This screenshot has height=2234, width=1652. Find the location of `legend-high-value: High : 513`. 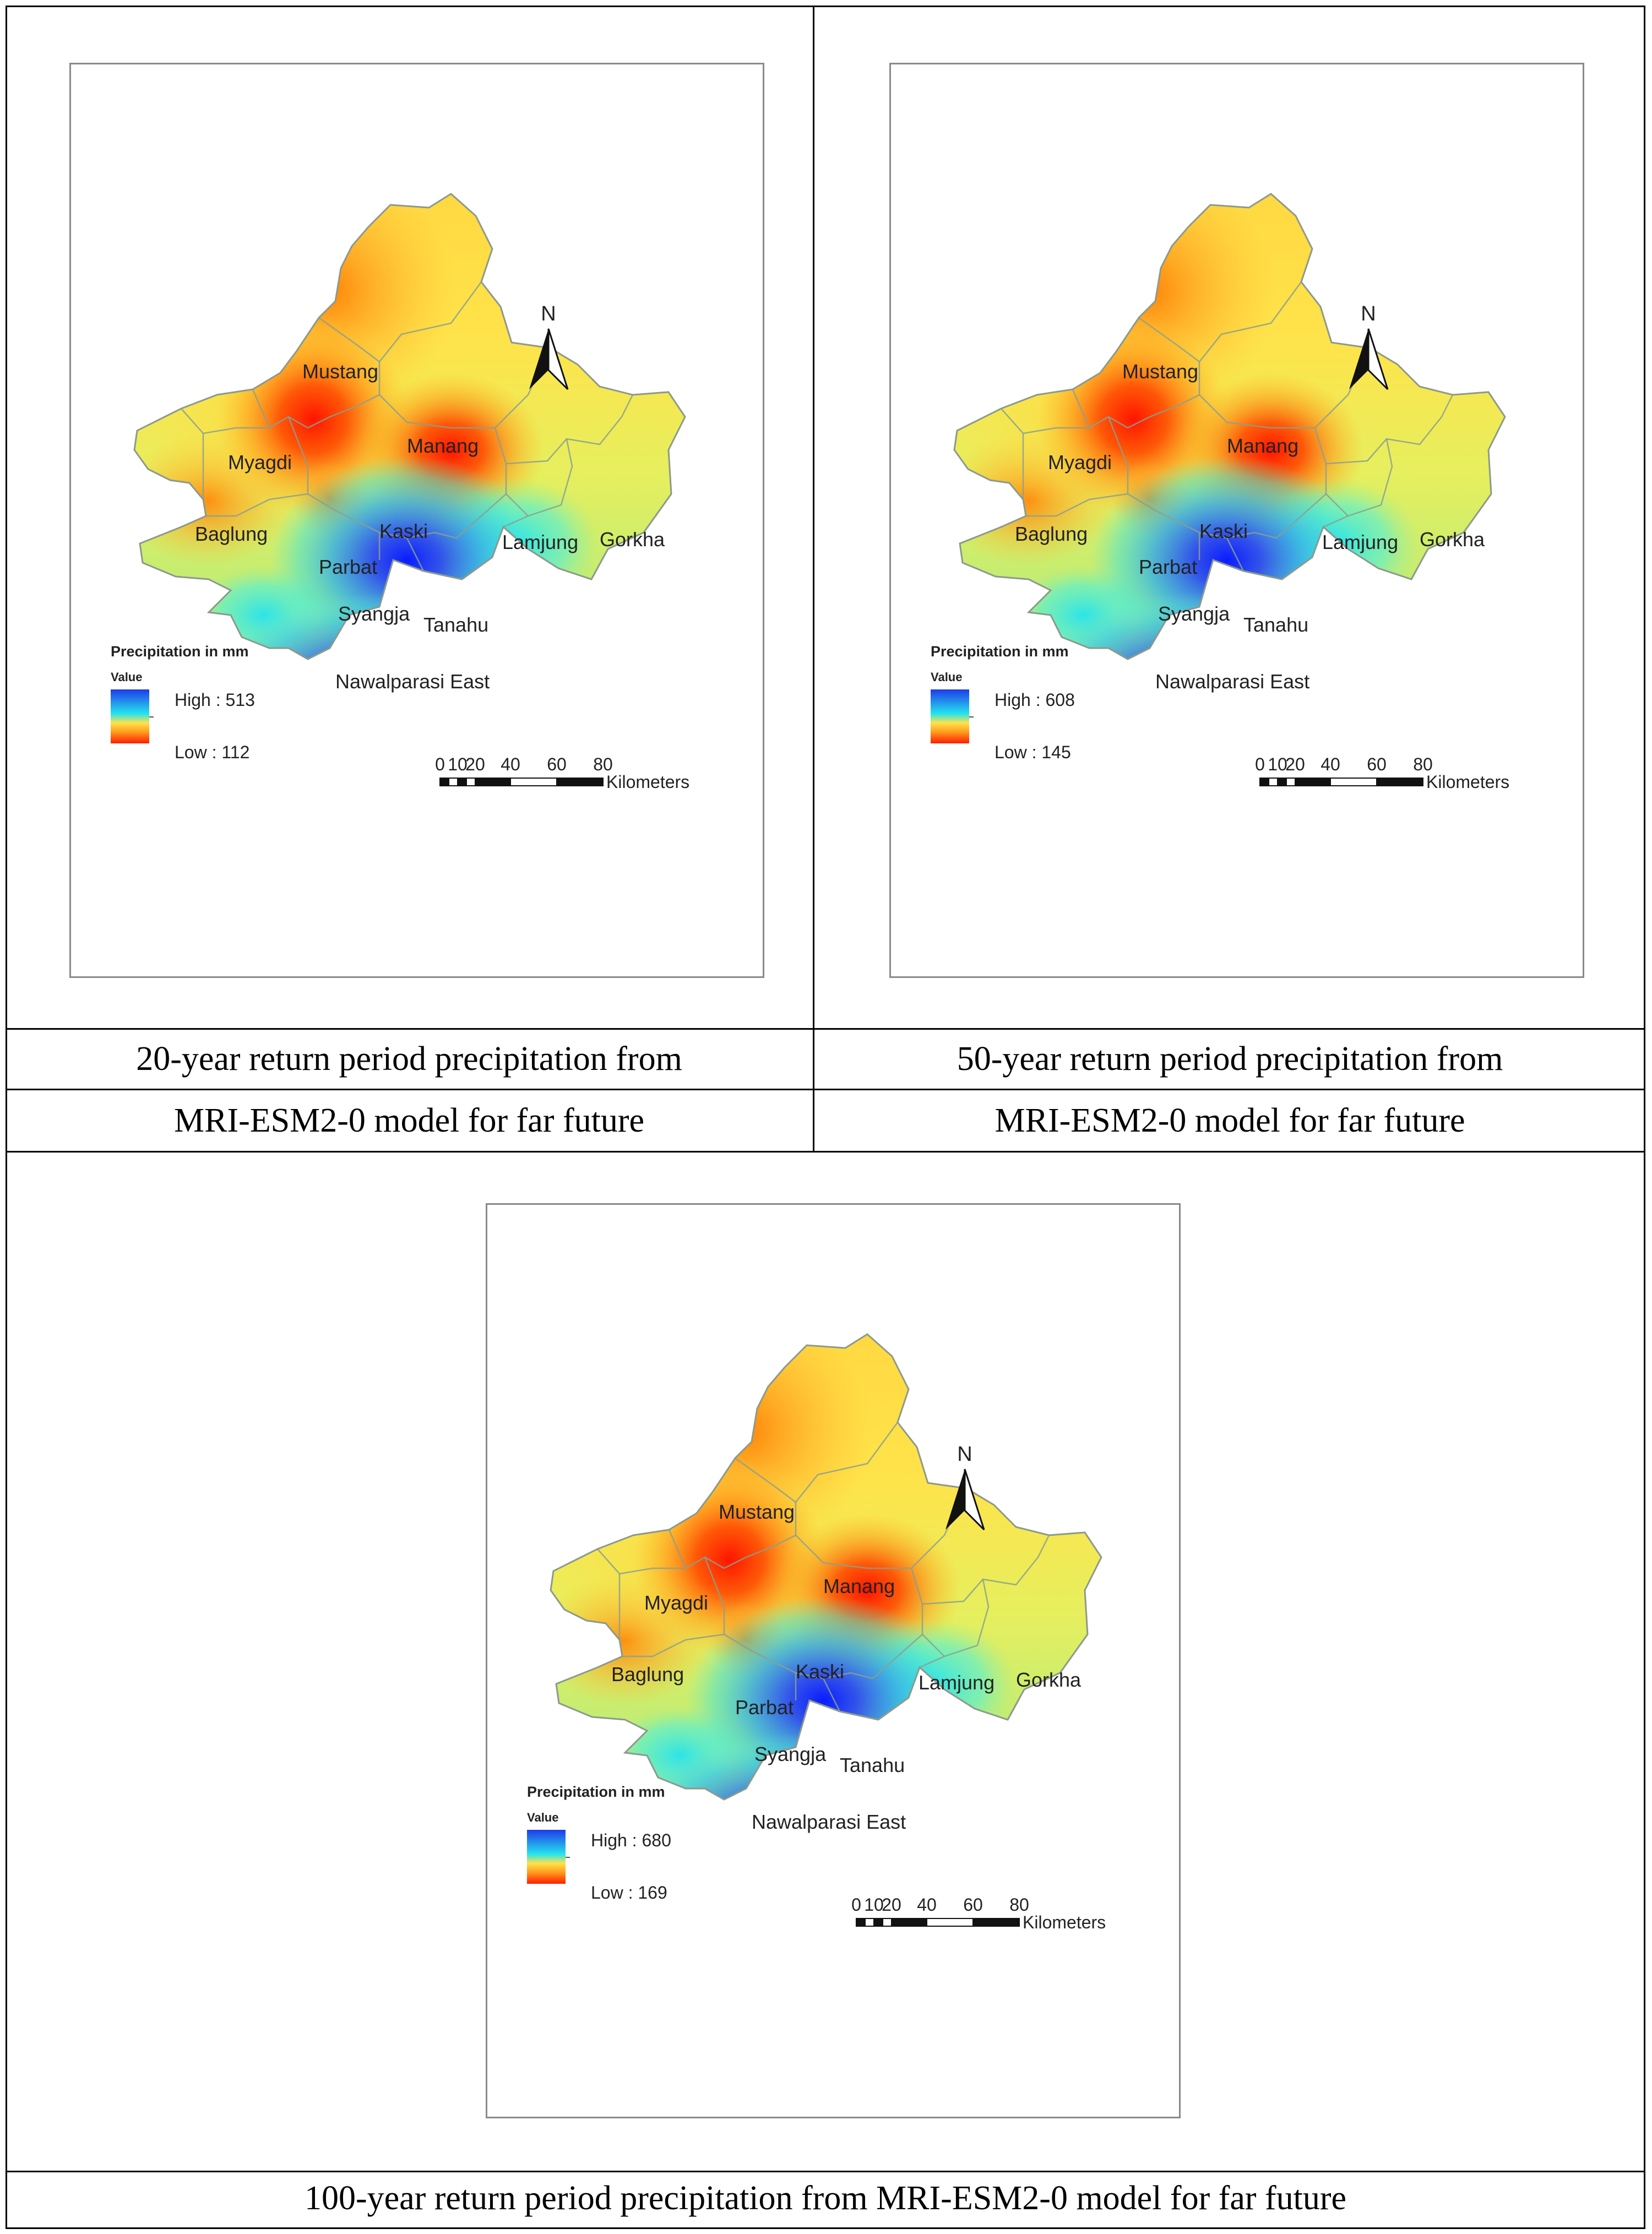

legend-high-value: High : 513 is located at coordinates (215, 700).